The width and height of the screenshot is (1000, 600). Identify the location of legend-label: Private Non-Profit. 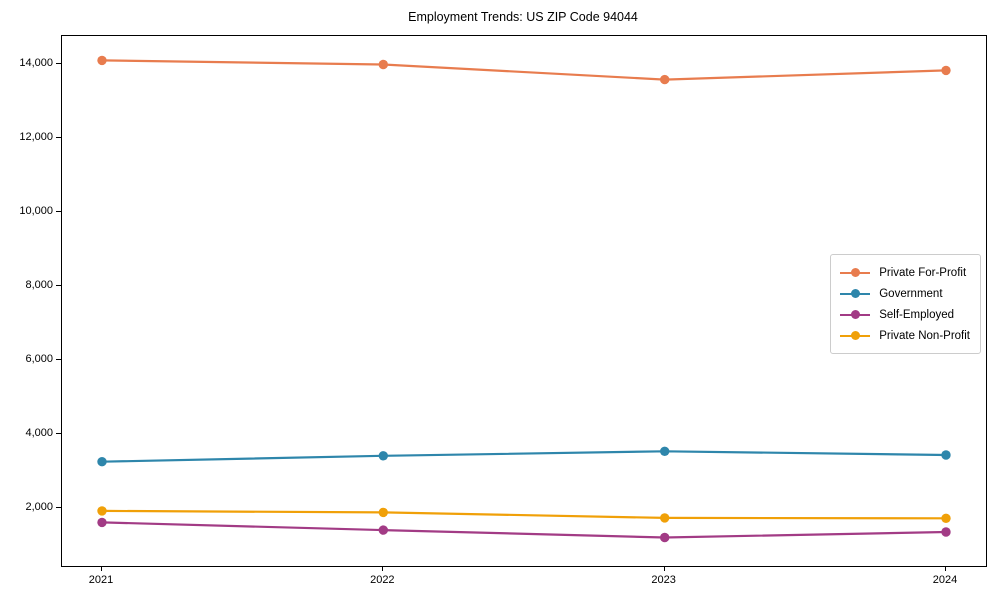
(924, 335).